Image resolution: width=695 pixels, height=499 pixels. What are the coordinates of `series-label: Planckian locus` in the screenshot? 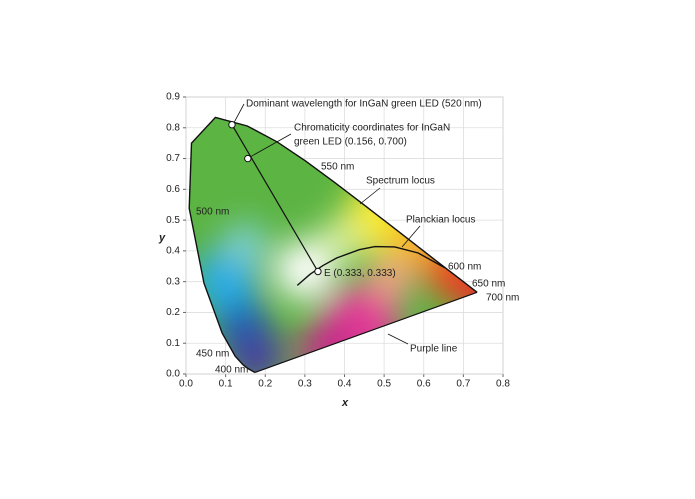 It's located at (440, 220).